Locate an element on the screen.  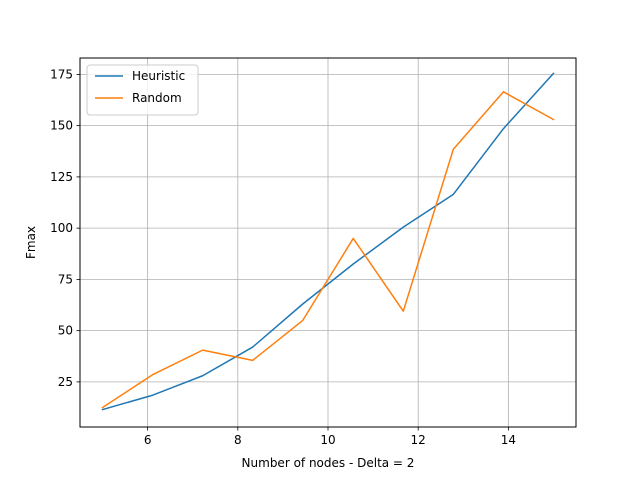
legend-label-random: Random is located at coordinates (157, 98).